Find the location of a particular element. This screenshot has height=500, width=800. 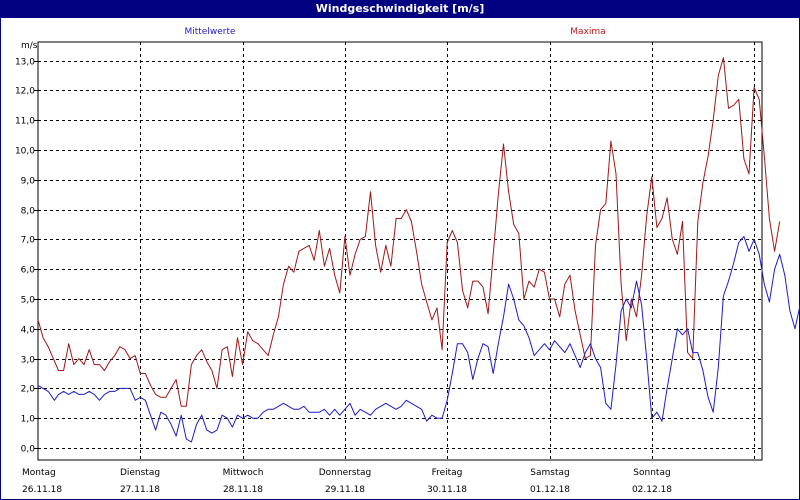

x-tick-day-label: Montag is located at coordinates (39, 473).